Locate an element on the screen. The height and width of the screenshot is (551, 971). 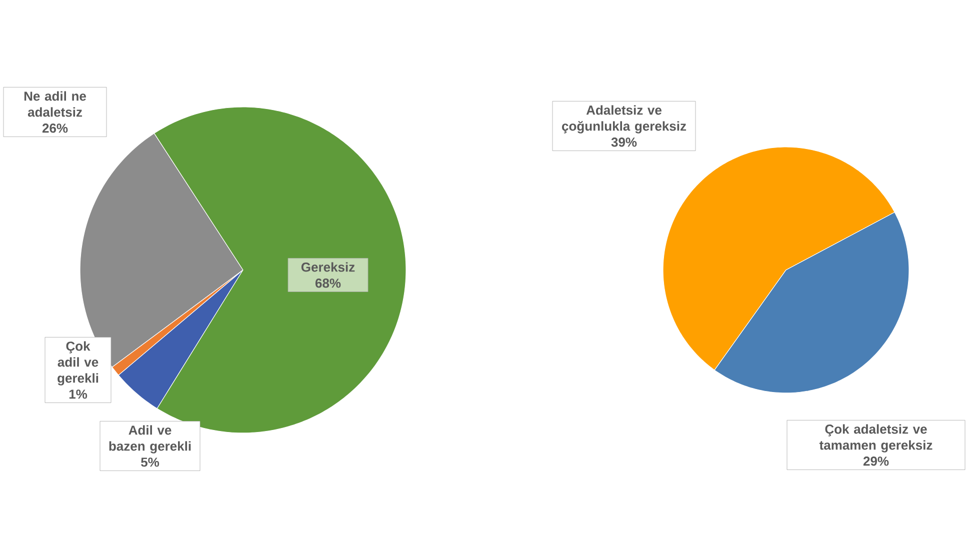
slice-label: Gereksiz is located at coordinates (328, 267).